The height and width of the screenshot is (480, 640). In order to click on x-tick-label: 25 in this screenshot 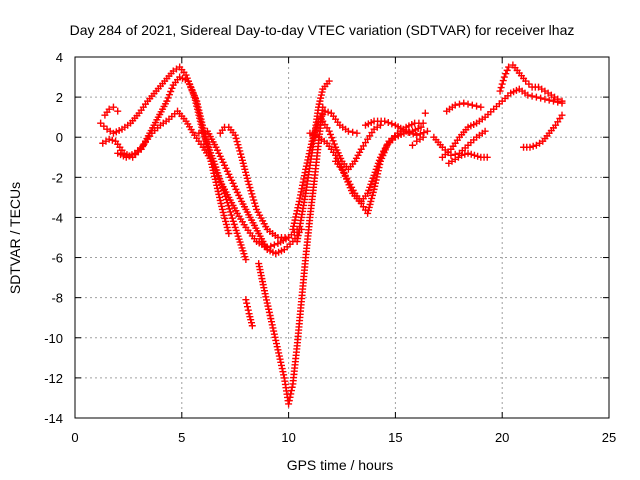, I will do `click(609, 437)`.